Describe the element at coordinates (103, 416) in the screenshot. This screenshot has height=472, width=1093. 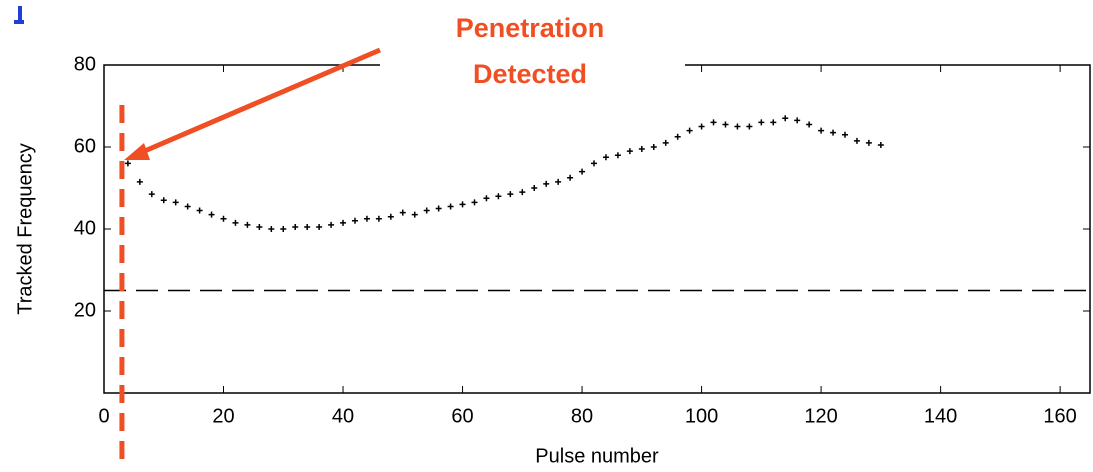
I see `x-tick-label: 0` at that location.